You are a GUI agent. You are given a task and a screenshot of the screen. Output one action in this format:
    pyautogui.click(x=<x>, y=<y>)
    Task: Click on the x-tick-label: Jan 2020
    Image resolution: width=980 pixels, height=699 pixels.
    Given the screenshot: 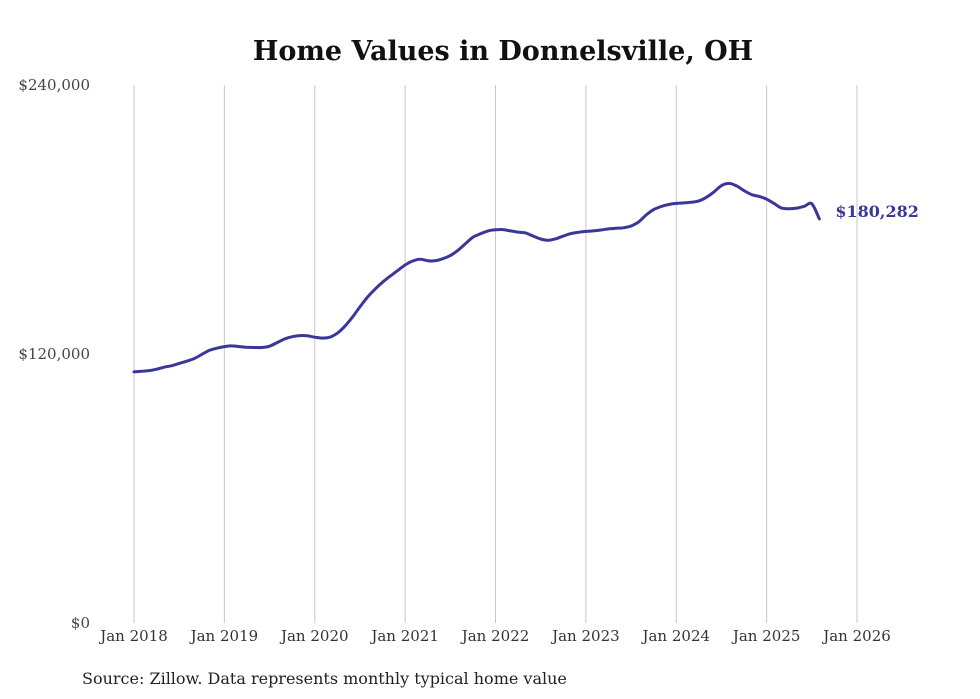 What is the action you would take?
    pyautogui.click(x=314, y=636)
    